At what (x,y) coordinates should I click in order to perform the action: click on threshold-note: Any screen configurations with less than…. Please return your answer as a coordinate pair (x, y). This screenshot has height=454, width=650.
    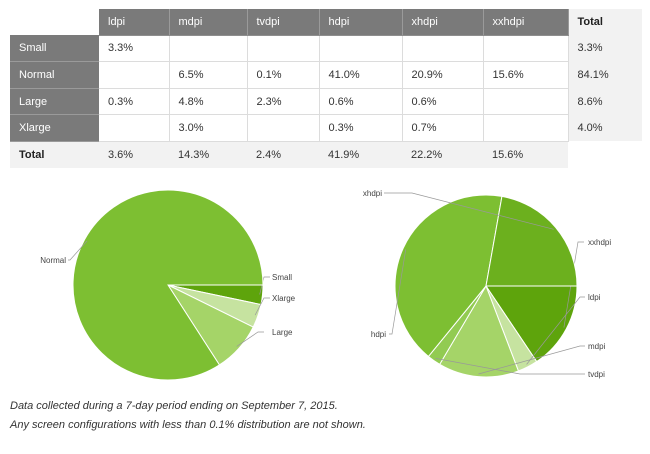
    Looking at the image, I should click on (188, 425).